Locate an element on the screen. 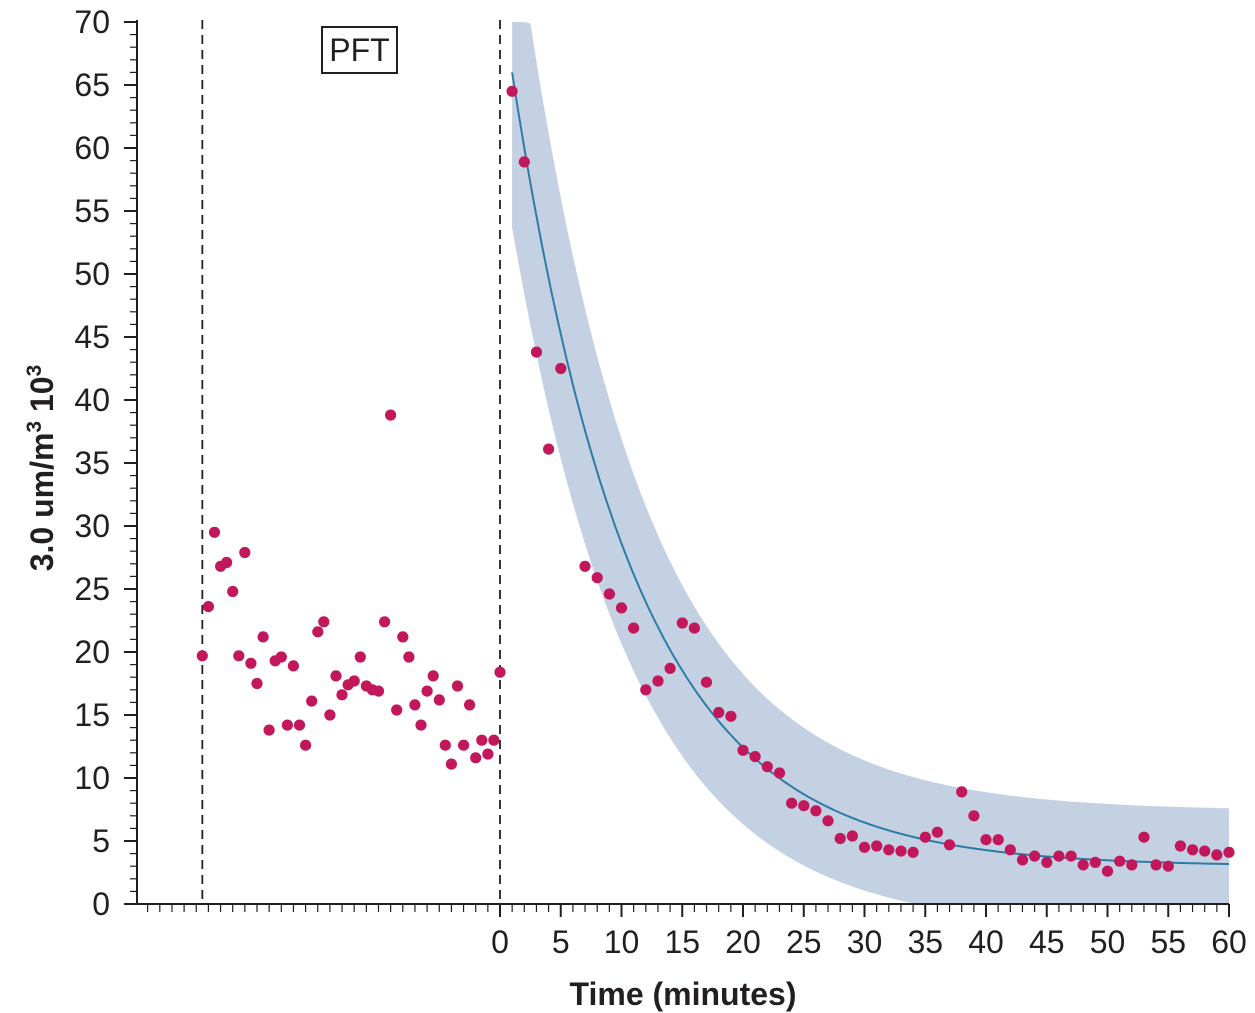 This screenshot has height=1013, width=1255. x-tick-label: 40 is located at coordinates (986, 942).